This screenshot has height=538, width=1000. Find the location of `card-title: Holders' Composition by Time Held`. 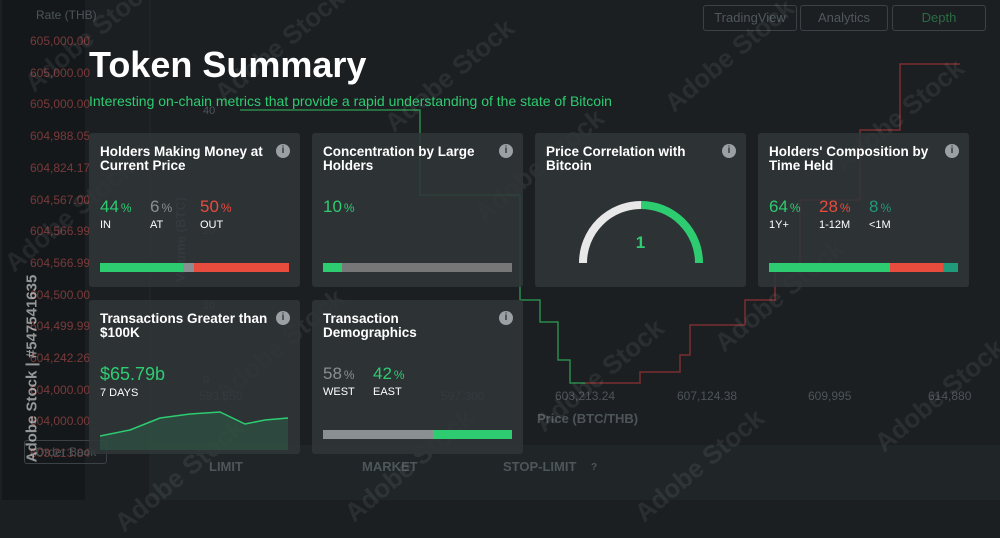

card-title: Holders' Composition by Time Held is located at coordinates (849, 158).